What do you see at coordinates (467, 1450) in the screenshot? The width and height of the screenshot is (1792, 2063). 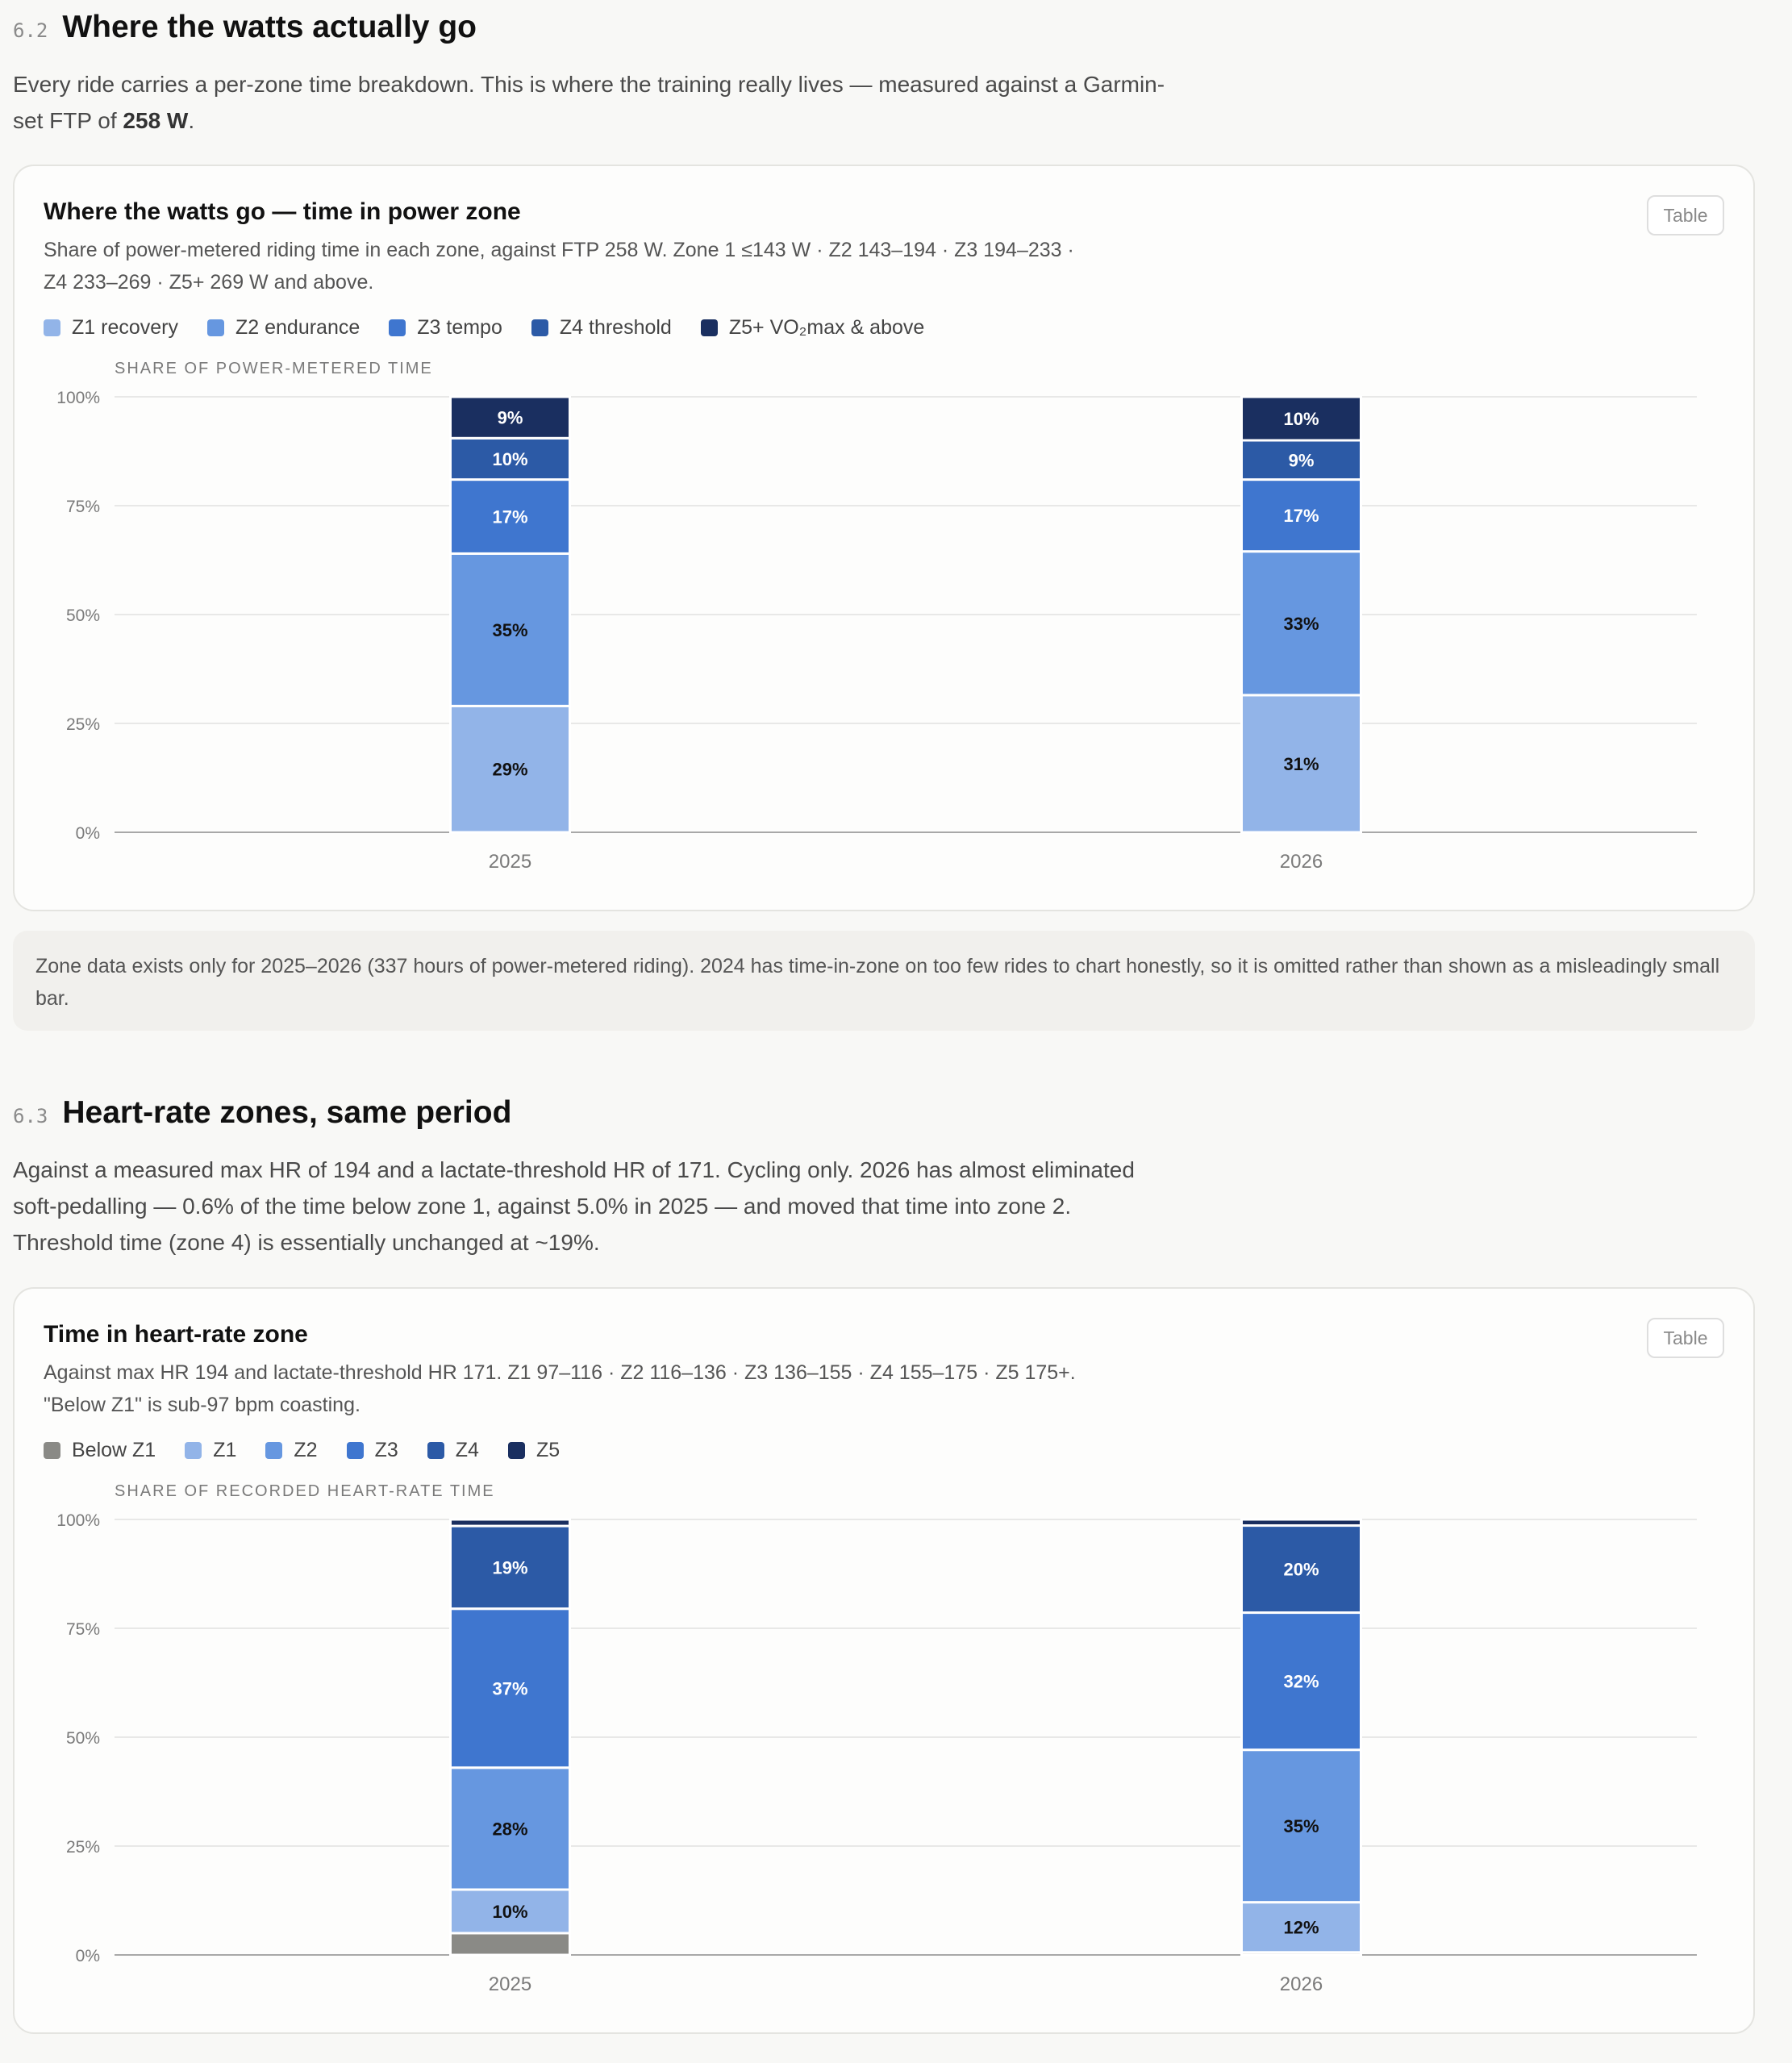 I see `legend-label: Z4` at bounding box center [467, 1450].